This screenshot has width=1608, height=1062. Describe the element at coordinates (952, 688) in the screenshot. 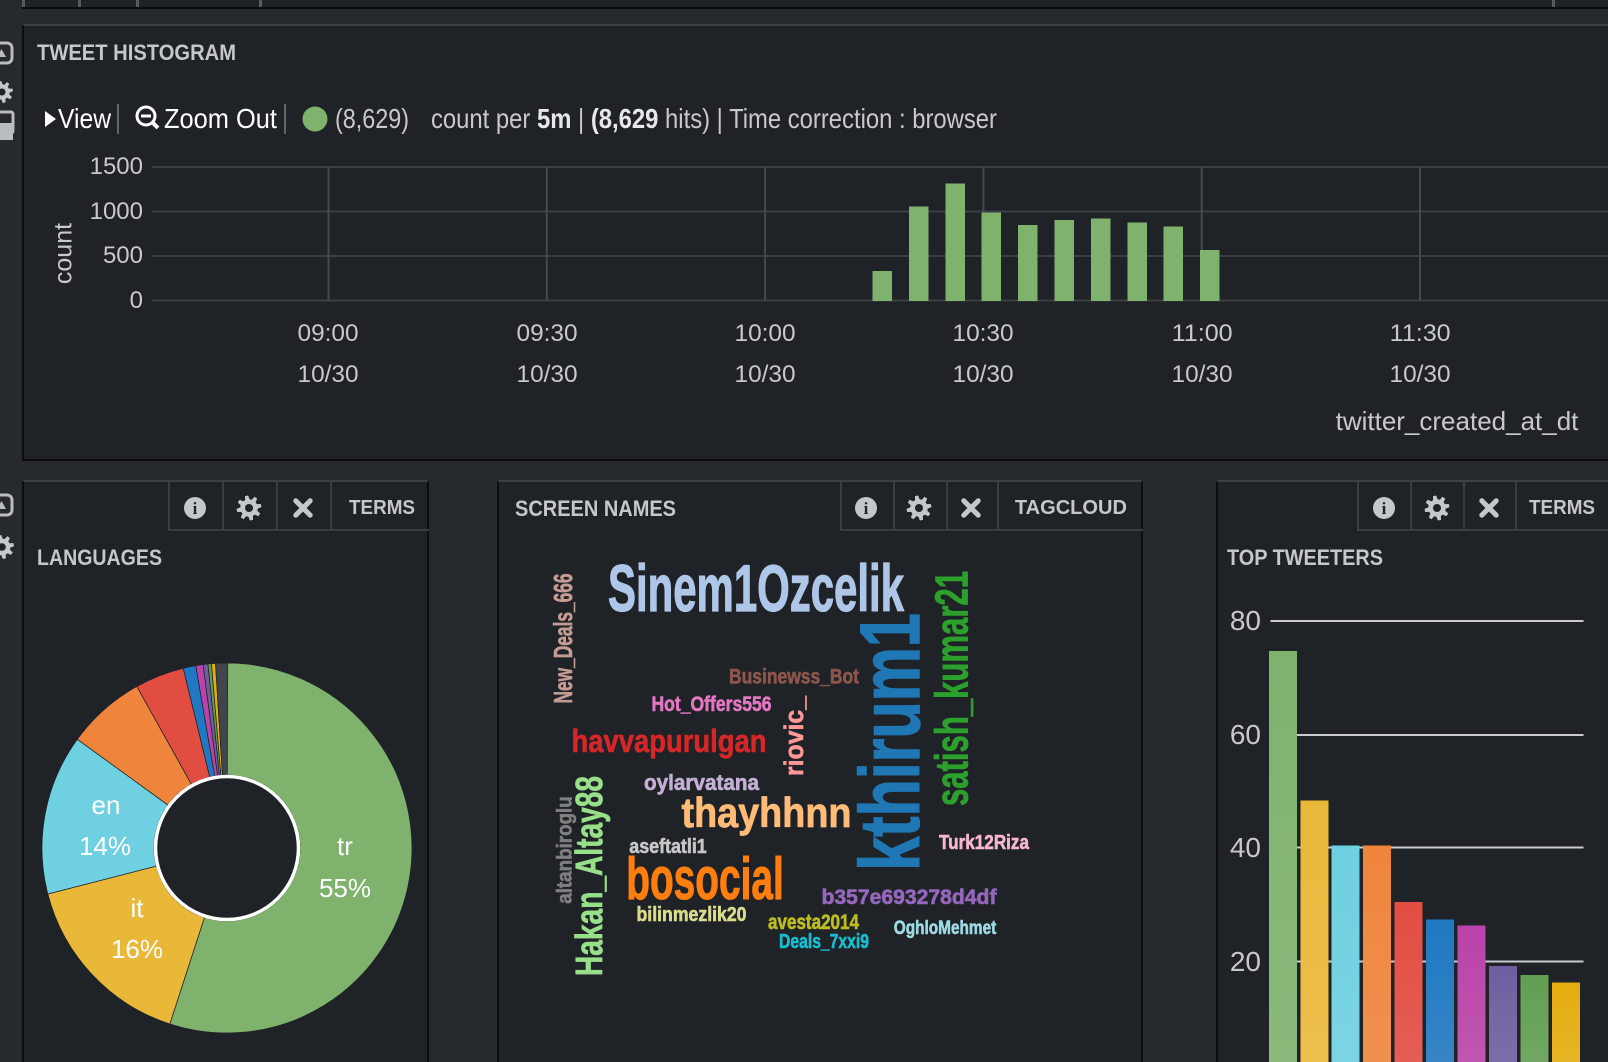

I see `svg-text: satish_kumar21` at that location.